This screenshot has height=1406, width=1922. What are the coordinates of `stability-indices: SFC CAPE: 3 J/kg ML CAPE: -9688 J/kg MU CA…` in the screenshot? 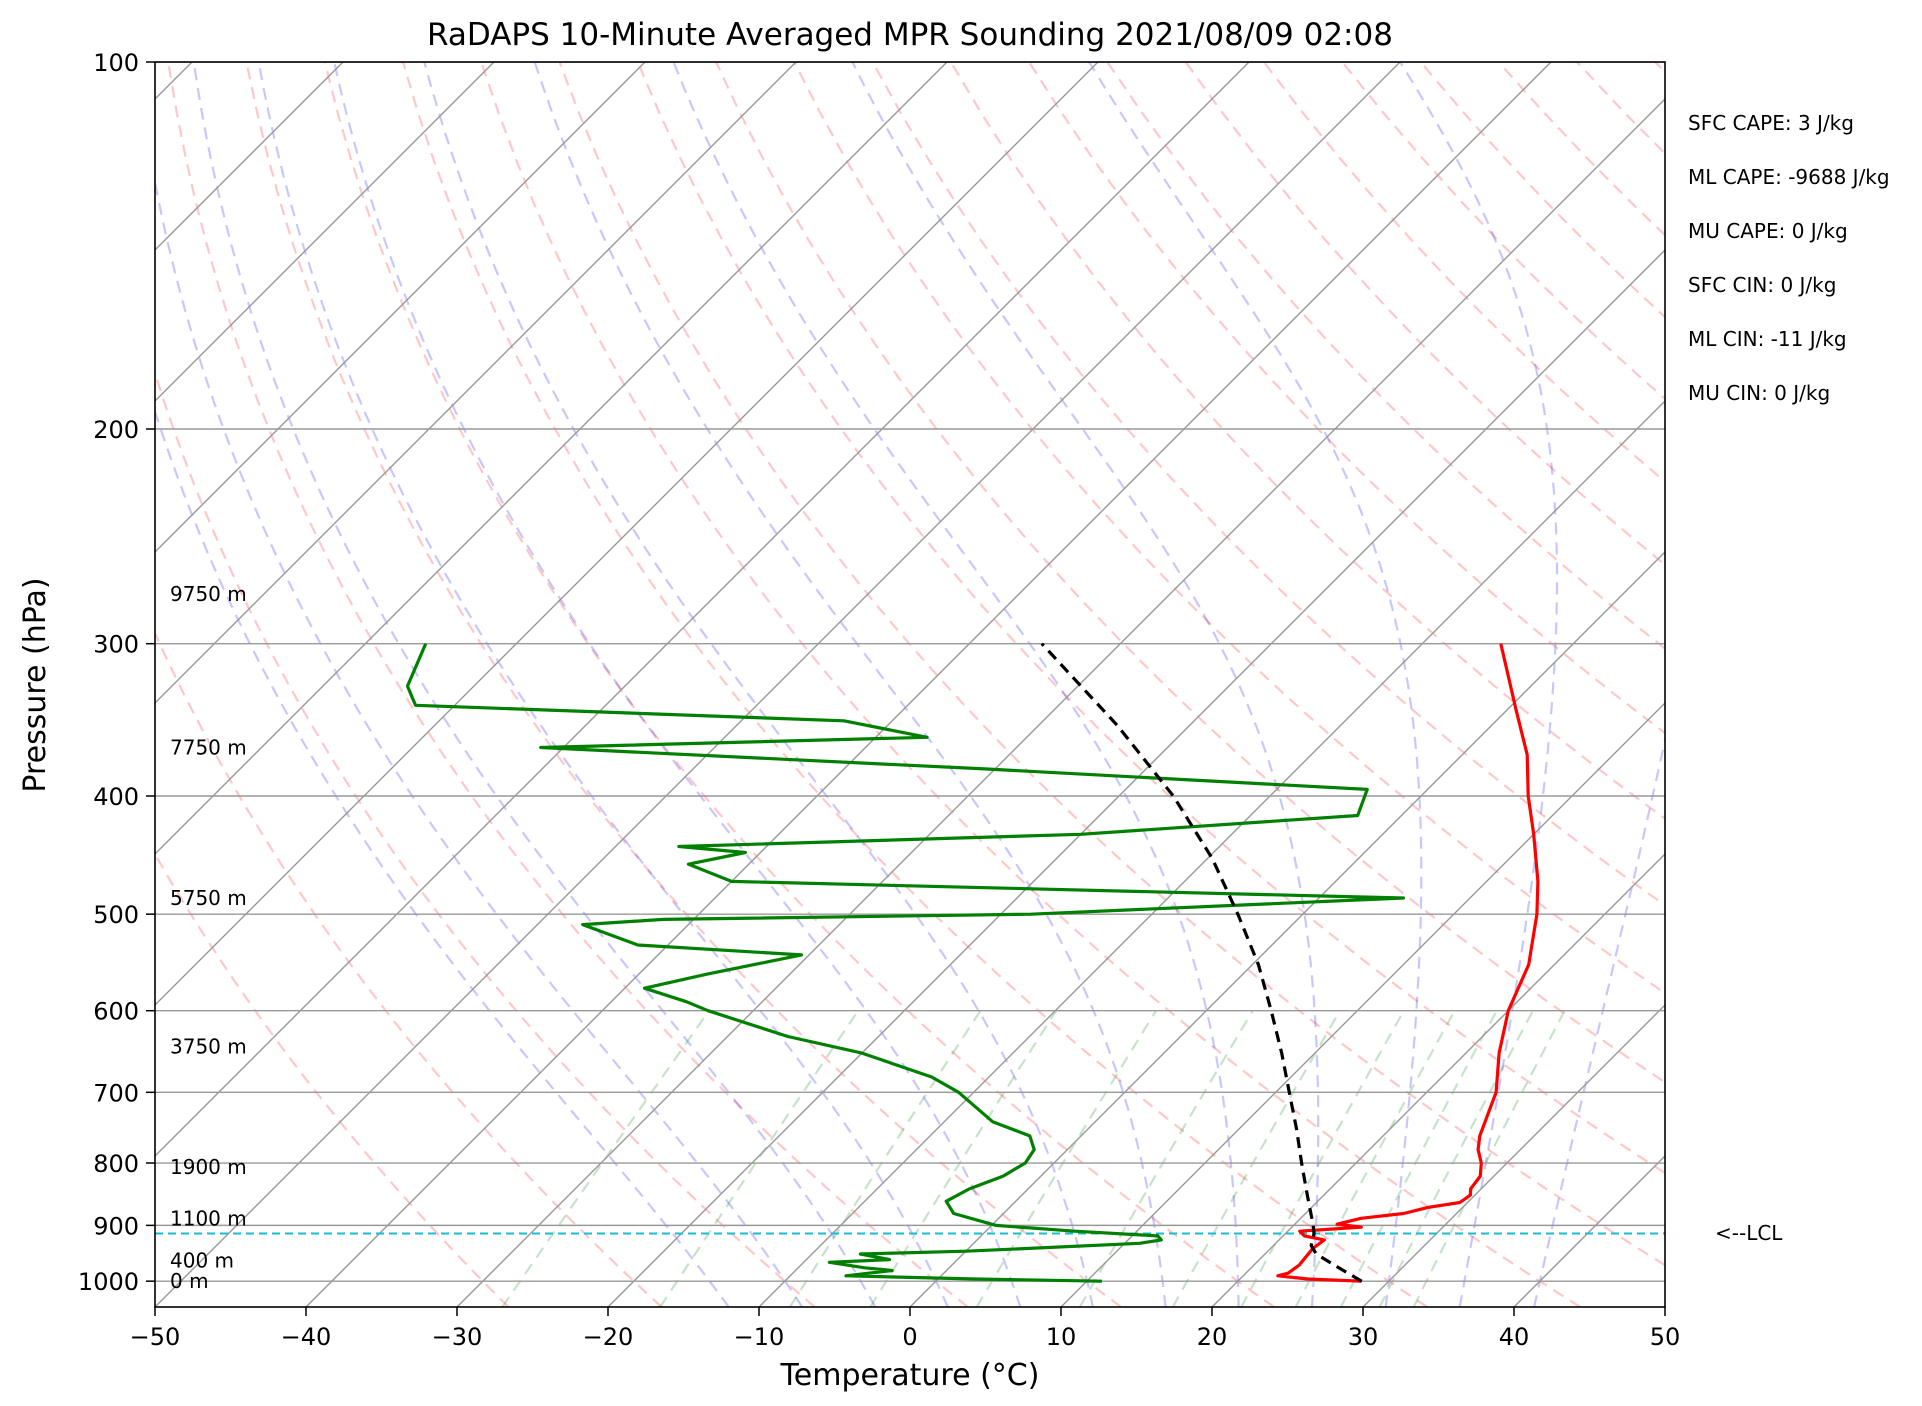 It's located at (1789, 258).